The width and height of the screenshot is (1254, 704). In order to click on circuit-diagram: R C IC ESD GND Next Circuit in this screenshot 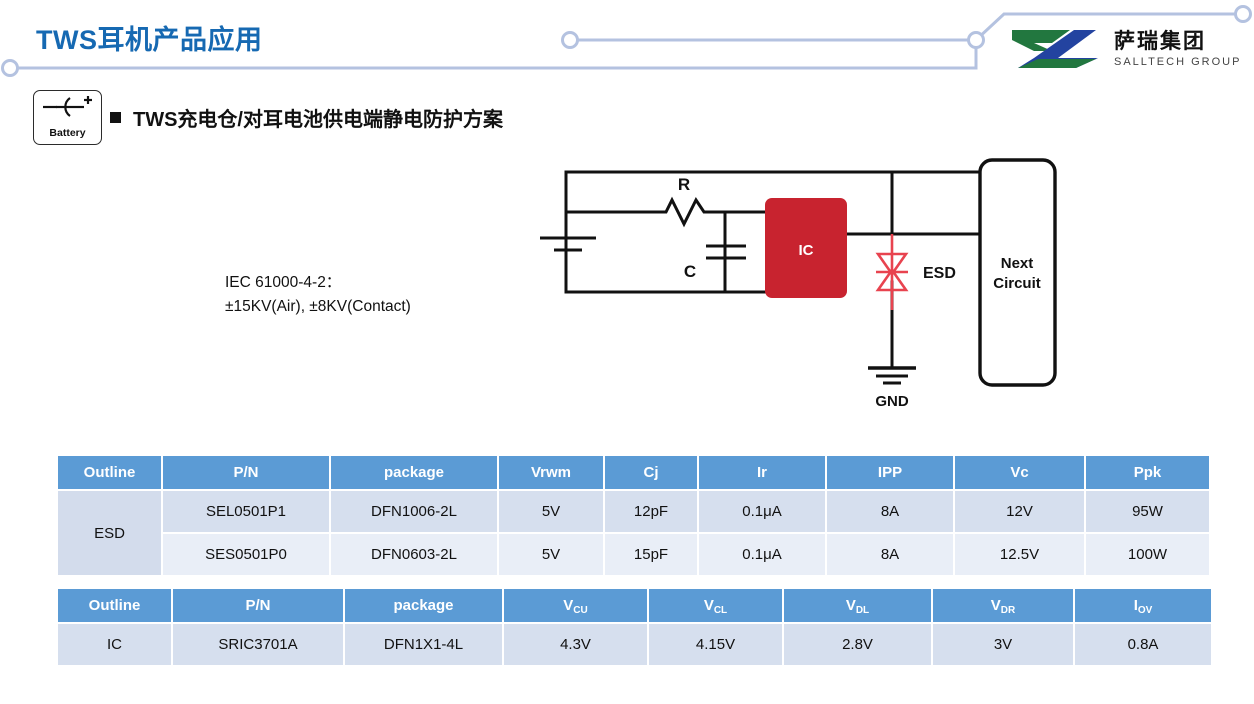, I will do `click(798, 284)`.